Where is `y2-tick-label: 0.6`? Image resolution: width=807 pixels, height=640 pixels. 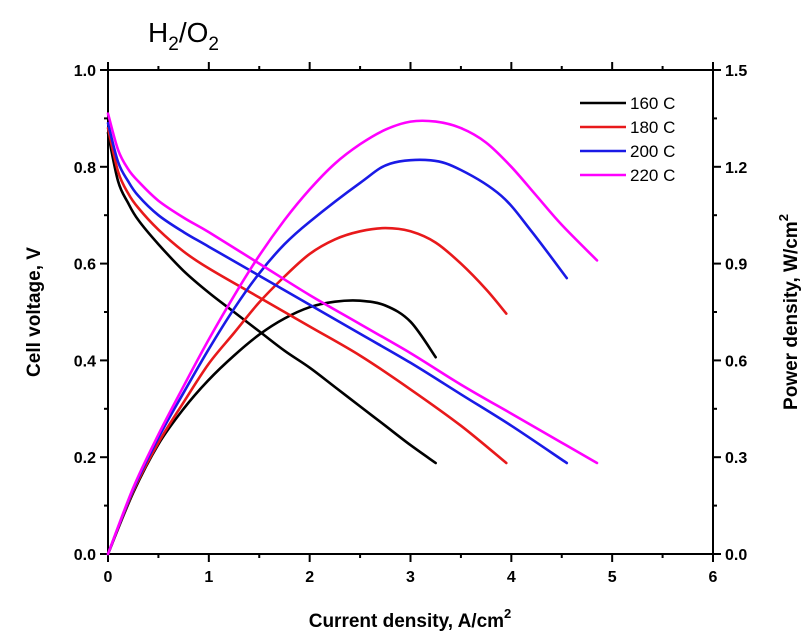
y2-tick-label: 0.6 is located at coordinates (736, 361).